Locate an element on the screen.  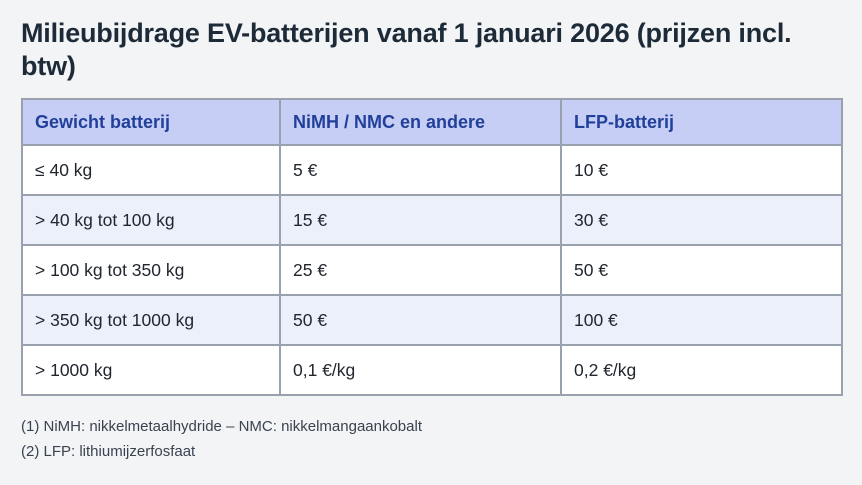
footnote-2: (2) LFP: lithiumijzerfosfaat is located at coordinates (108, 451).